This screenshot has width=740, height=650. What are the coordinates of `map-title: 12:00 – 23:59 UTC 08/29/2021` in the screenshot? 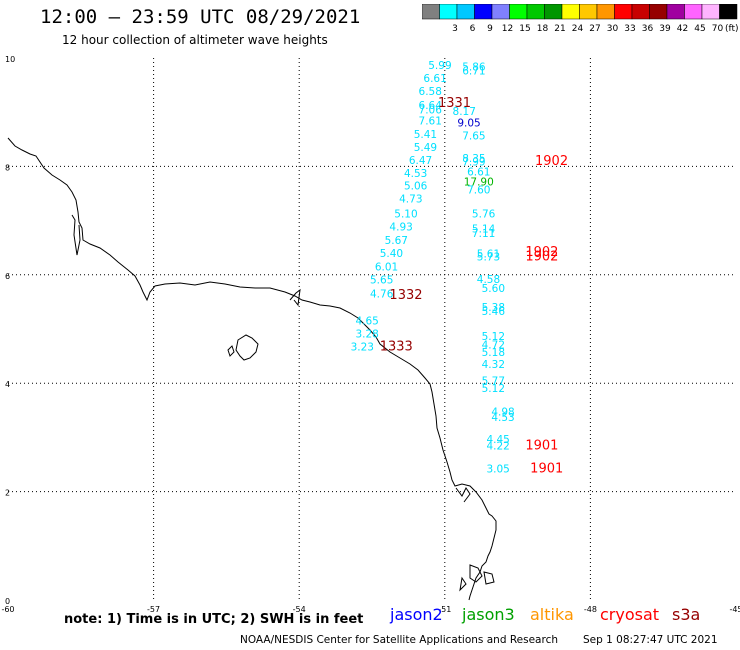 It's located at (200, 17).